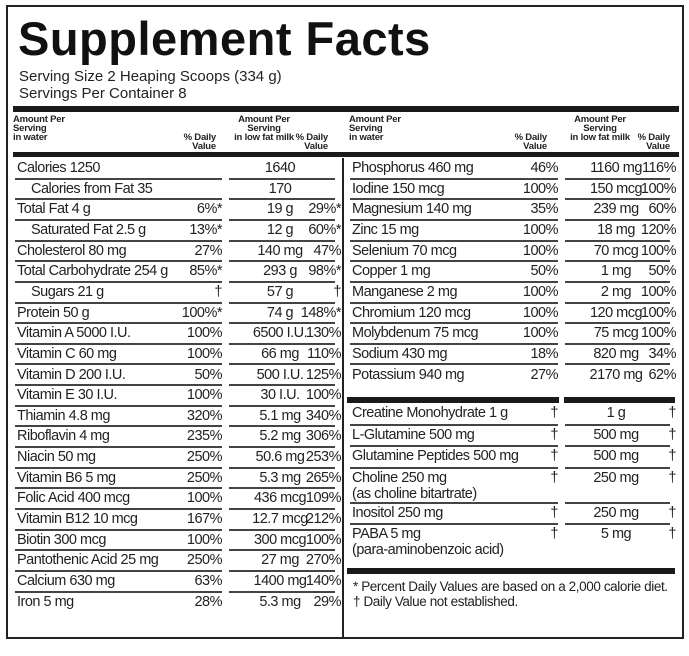  Describe the element at coordinates (600, 128) in the screenshot. I see `column-header: Amount Per Serving in low fat milk` at that location.